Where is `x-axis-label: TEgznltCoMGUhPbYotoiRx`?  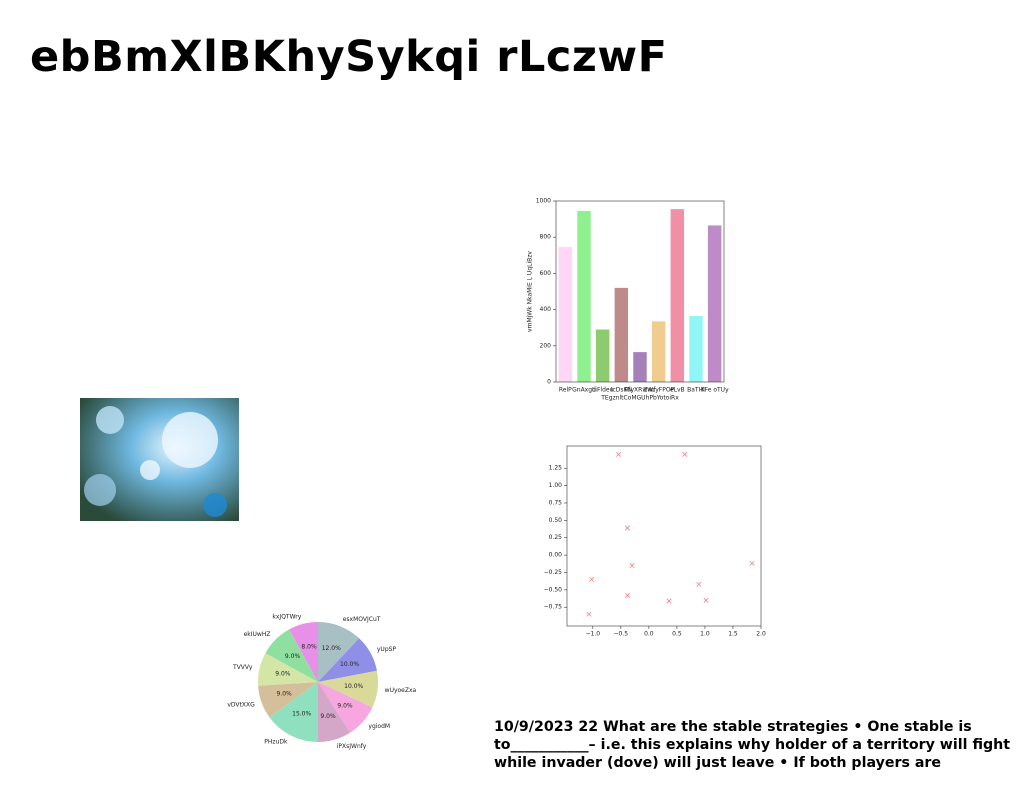
x-axis-label: TEgznltCoMGUhPbYotoiRx is located at coordinates (639, 398).